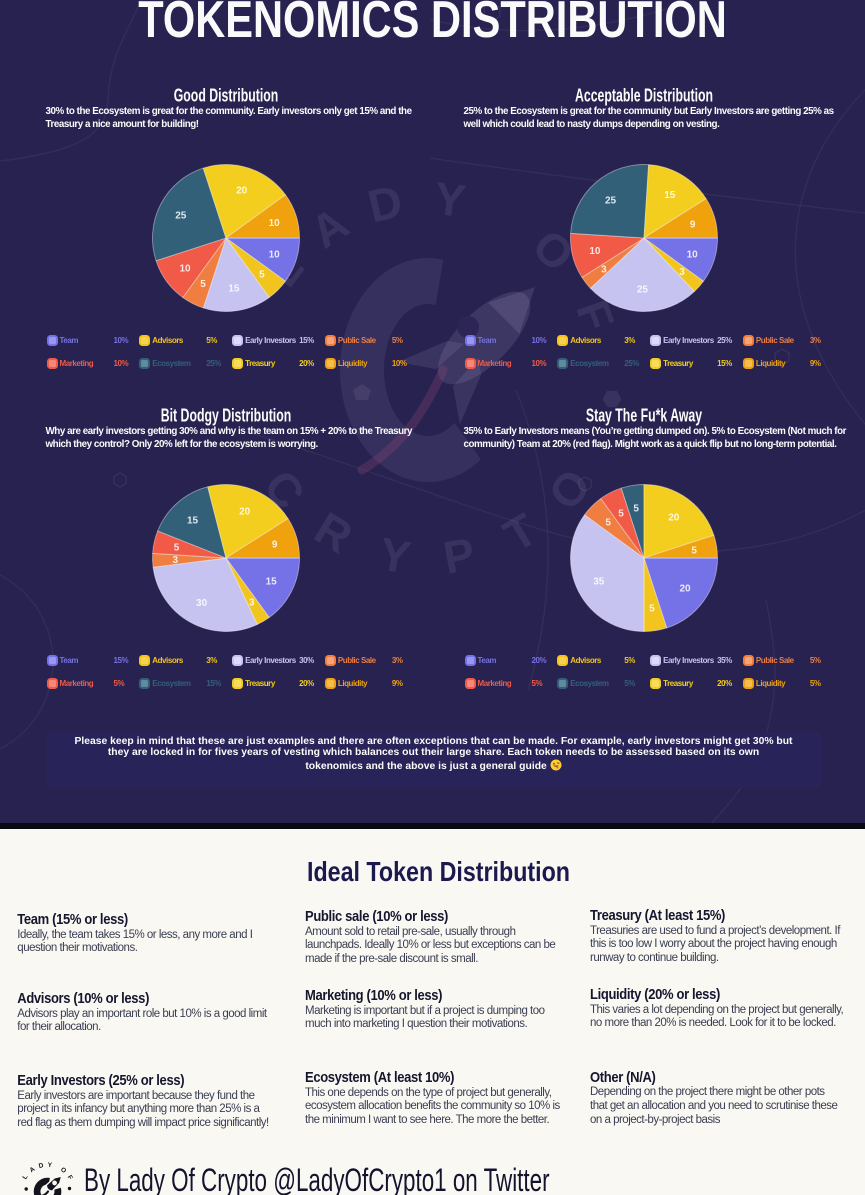 Image resolution: width=865 pixels, height=1195 pixels. What do you see at coordinates (26, 1177) in the screenshot?
I see `svg-text: L` at bounding box center [26, 1177].